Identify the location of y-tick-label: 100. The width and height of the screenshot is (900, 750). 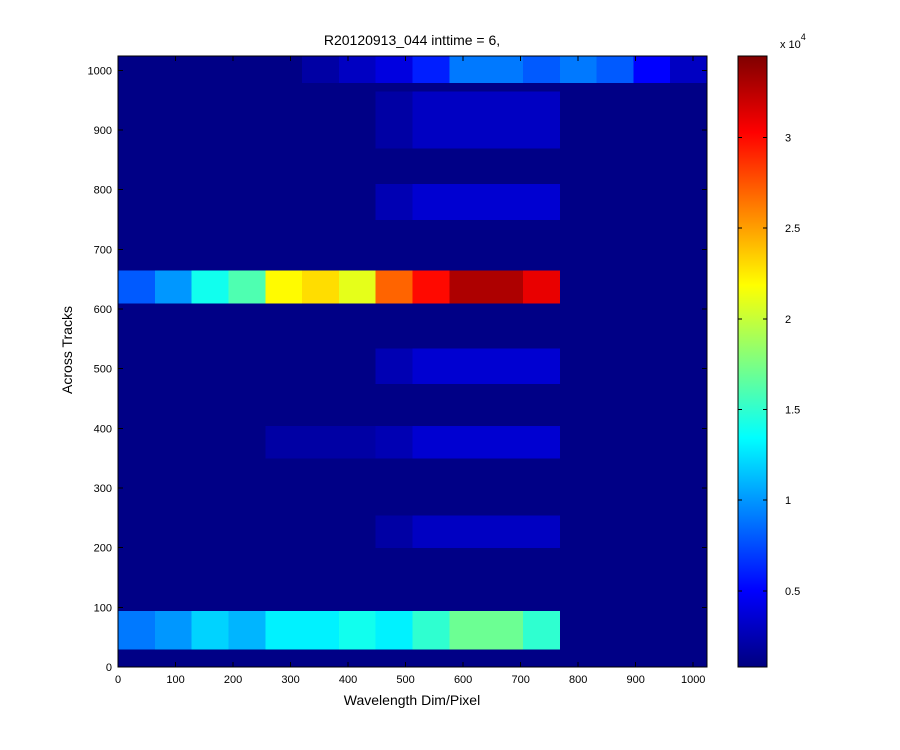
(103, 608).